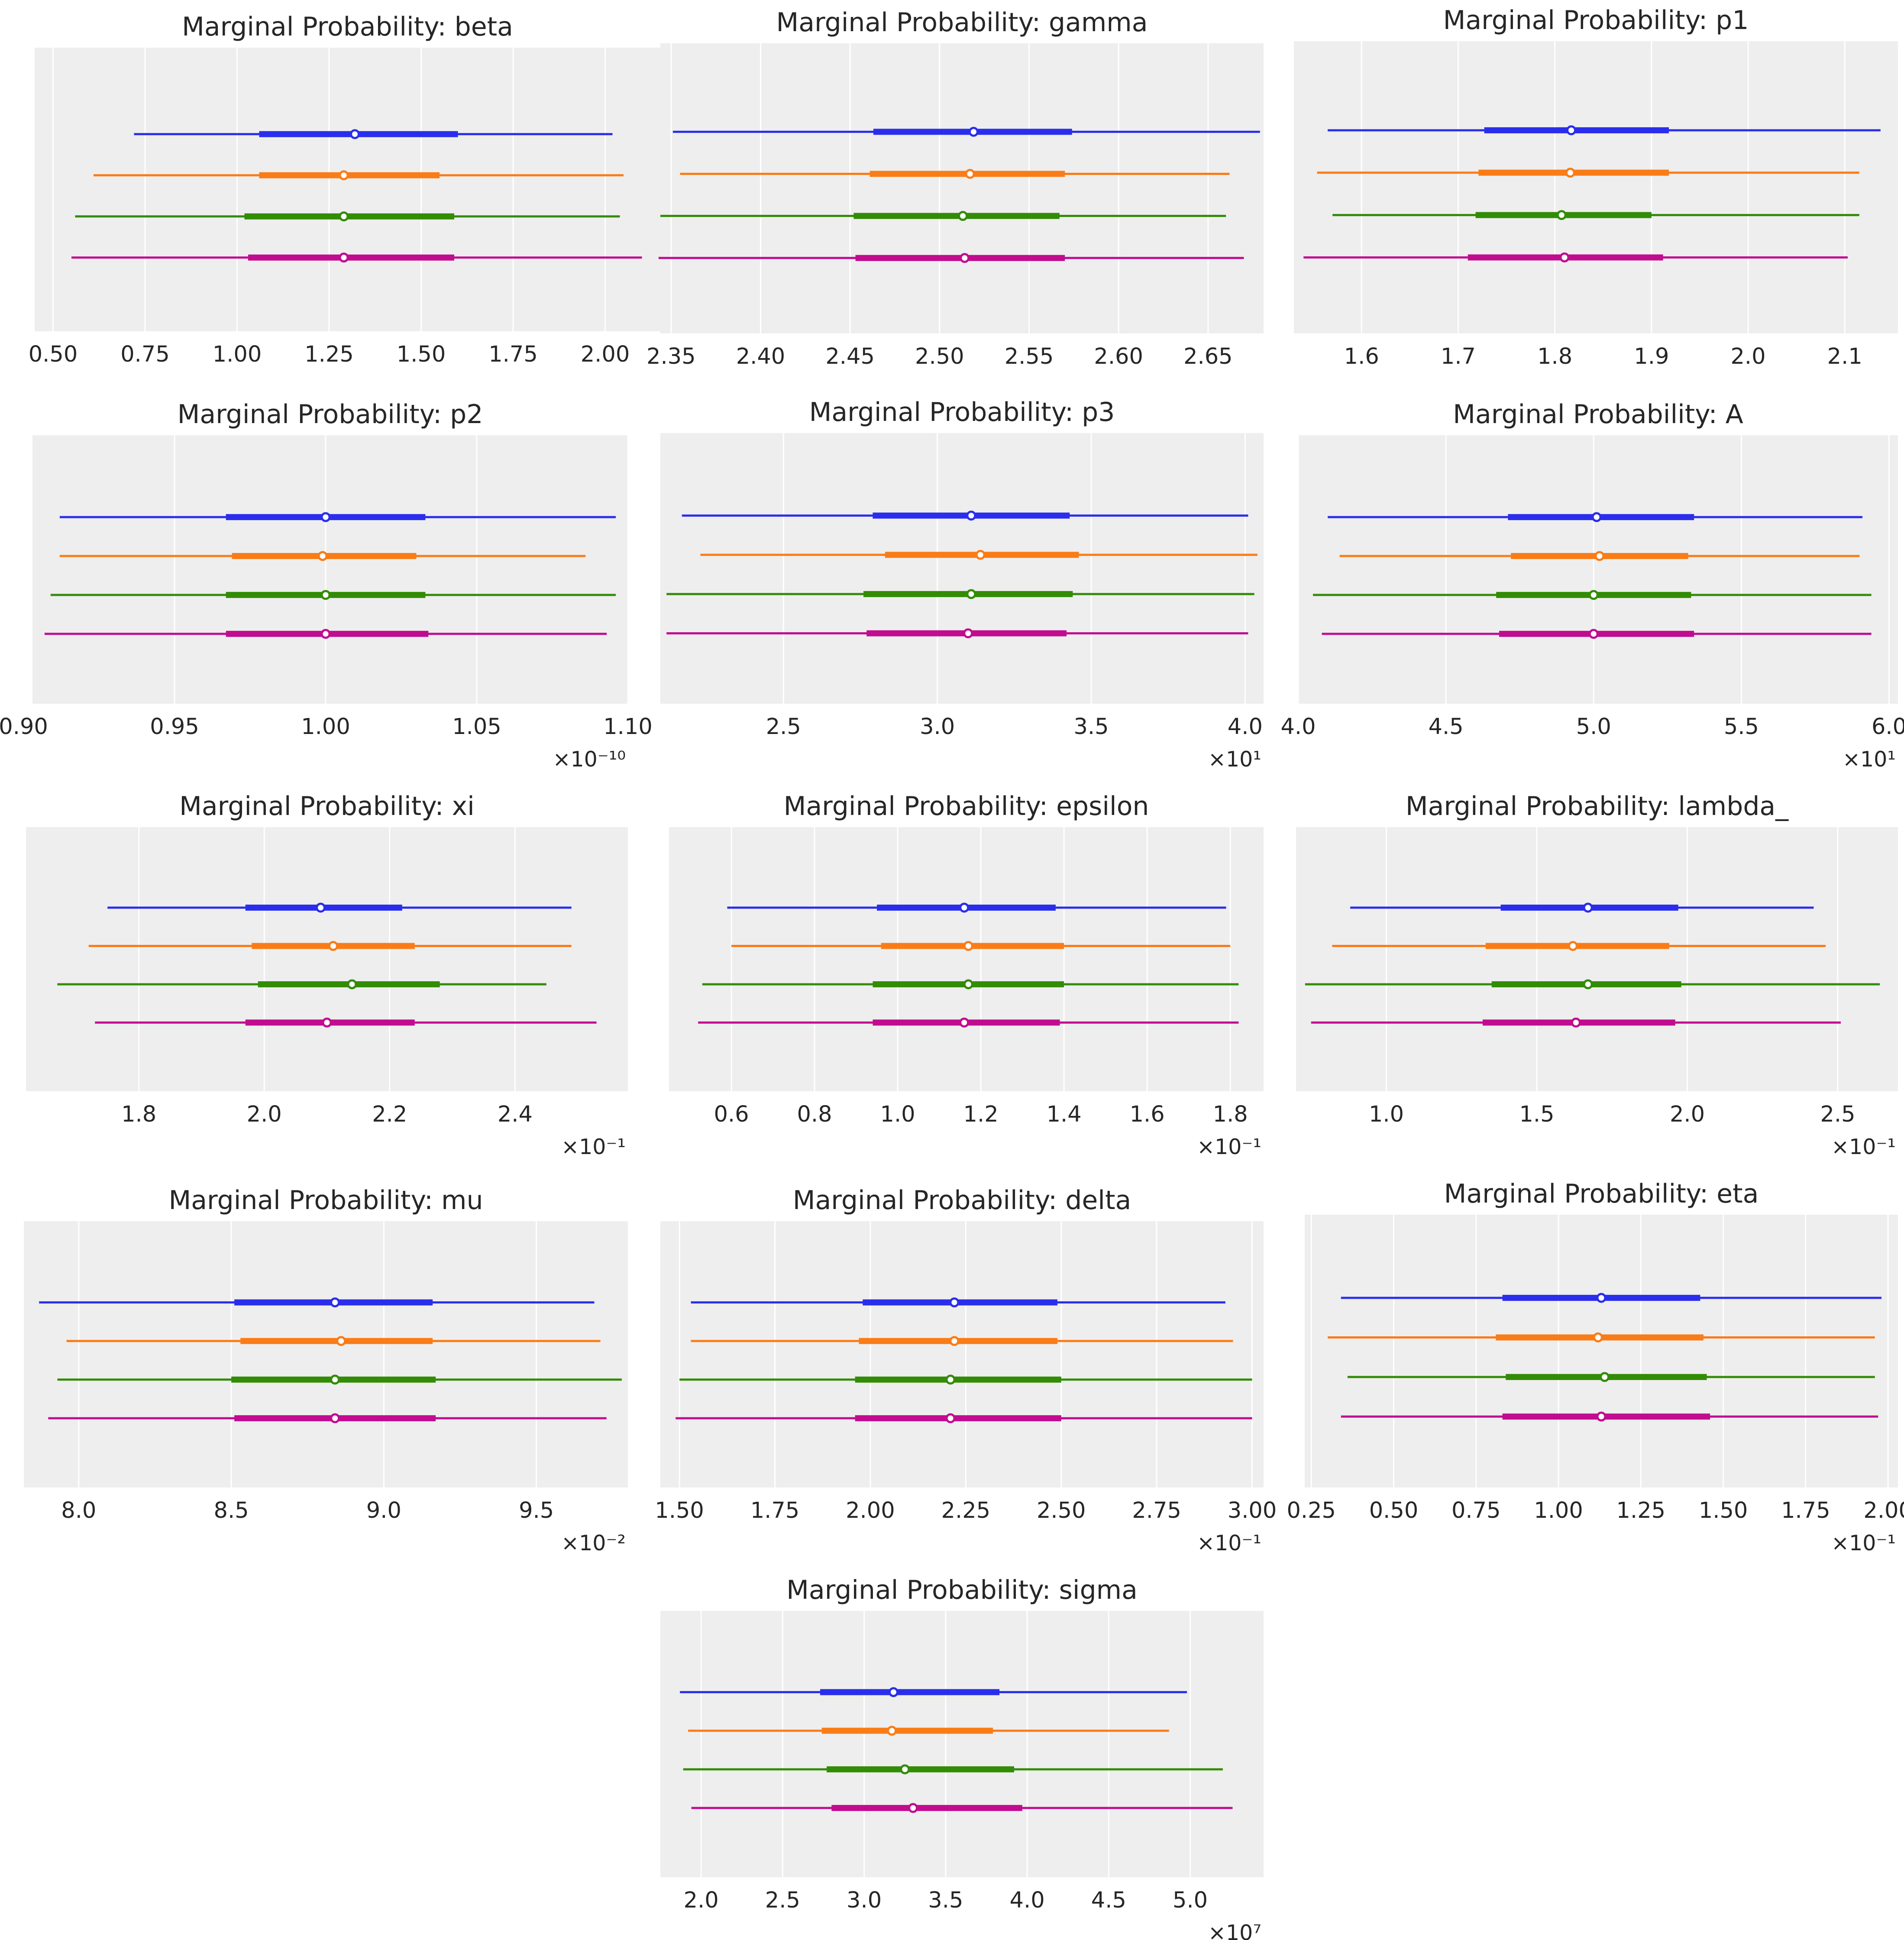 The image size is (1904, 1940). What do you see at coordinates (1596, 20) in the screenshot?
I see `panel-title: Marginal Probability: p1` at bounding box center [1596, 20].